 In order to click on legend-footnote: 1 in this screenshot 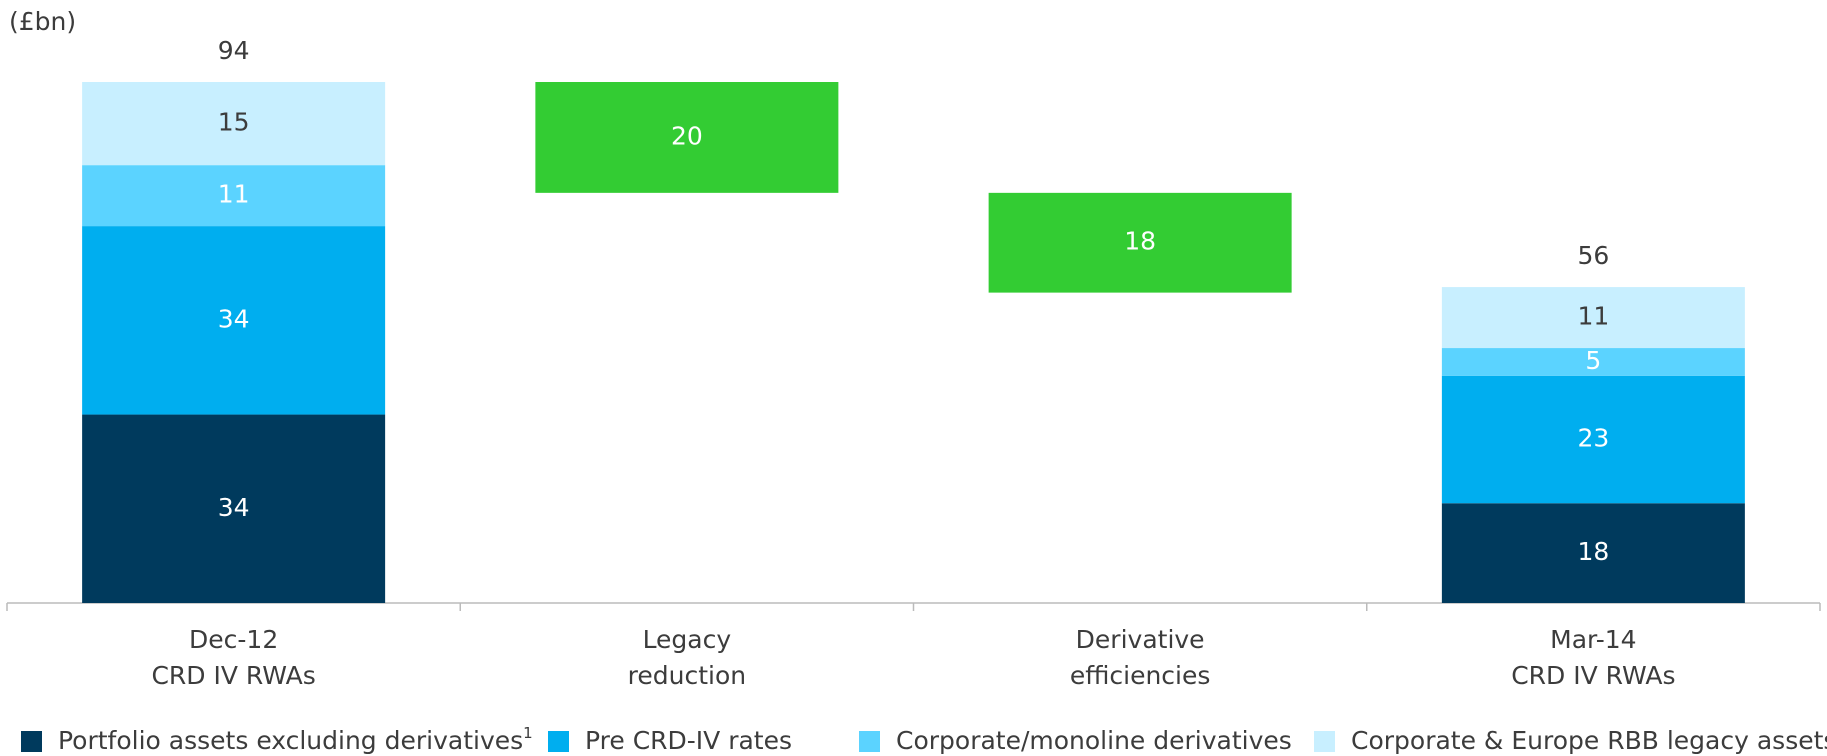, I will do `click(528, 733)`.